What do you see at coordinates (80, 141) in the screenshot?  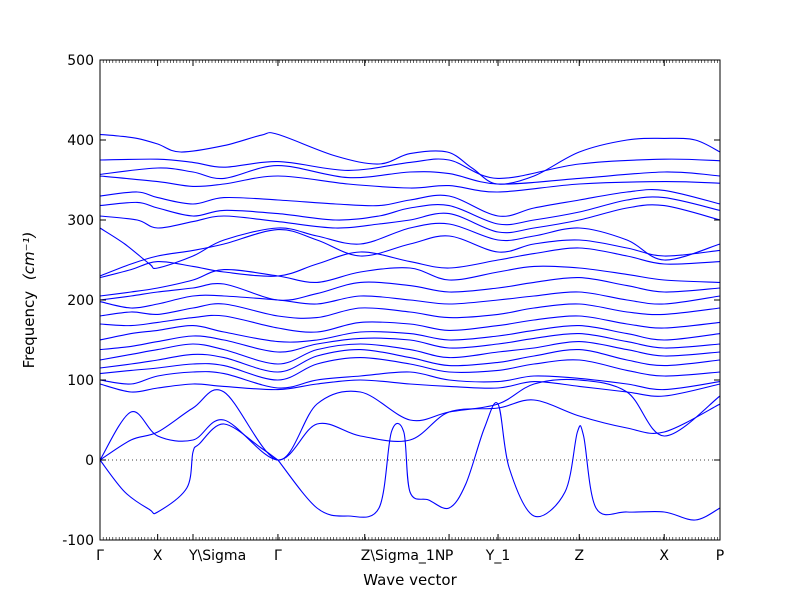 I see `y-tick-label-400: 400` at bounding box center [80, 141].